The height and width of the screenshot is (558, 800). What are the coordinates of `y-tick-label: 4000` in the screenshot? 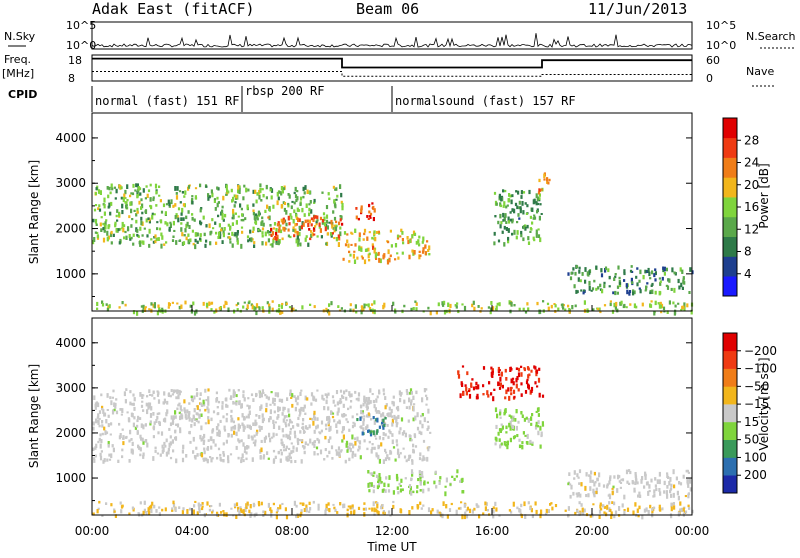 It's located at (70, 138).